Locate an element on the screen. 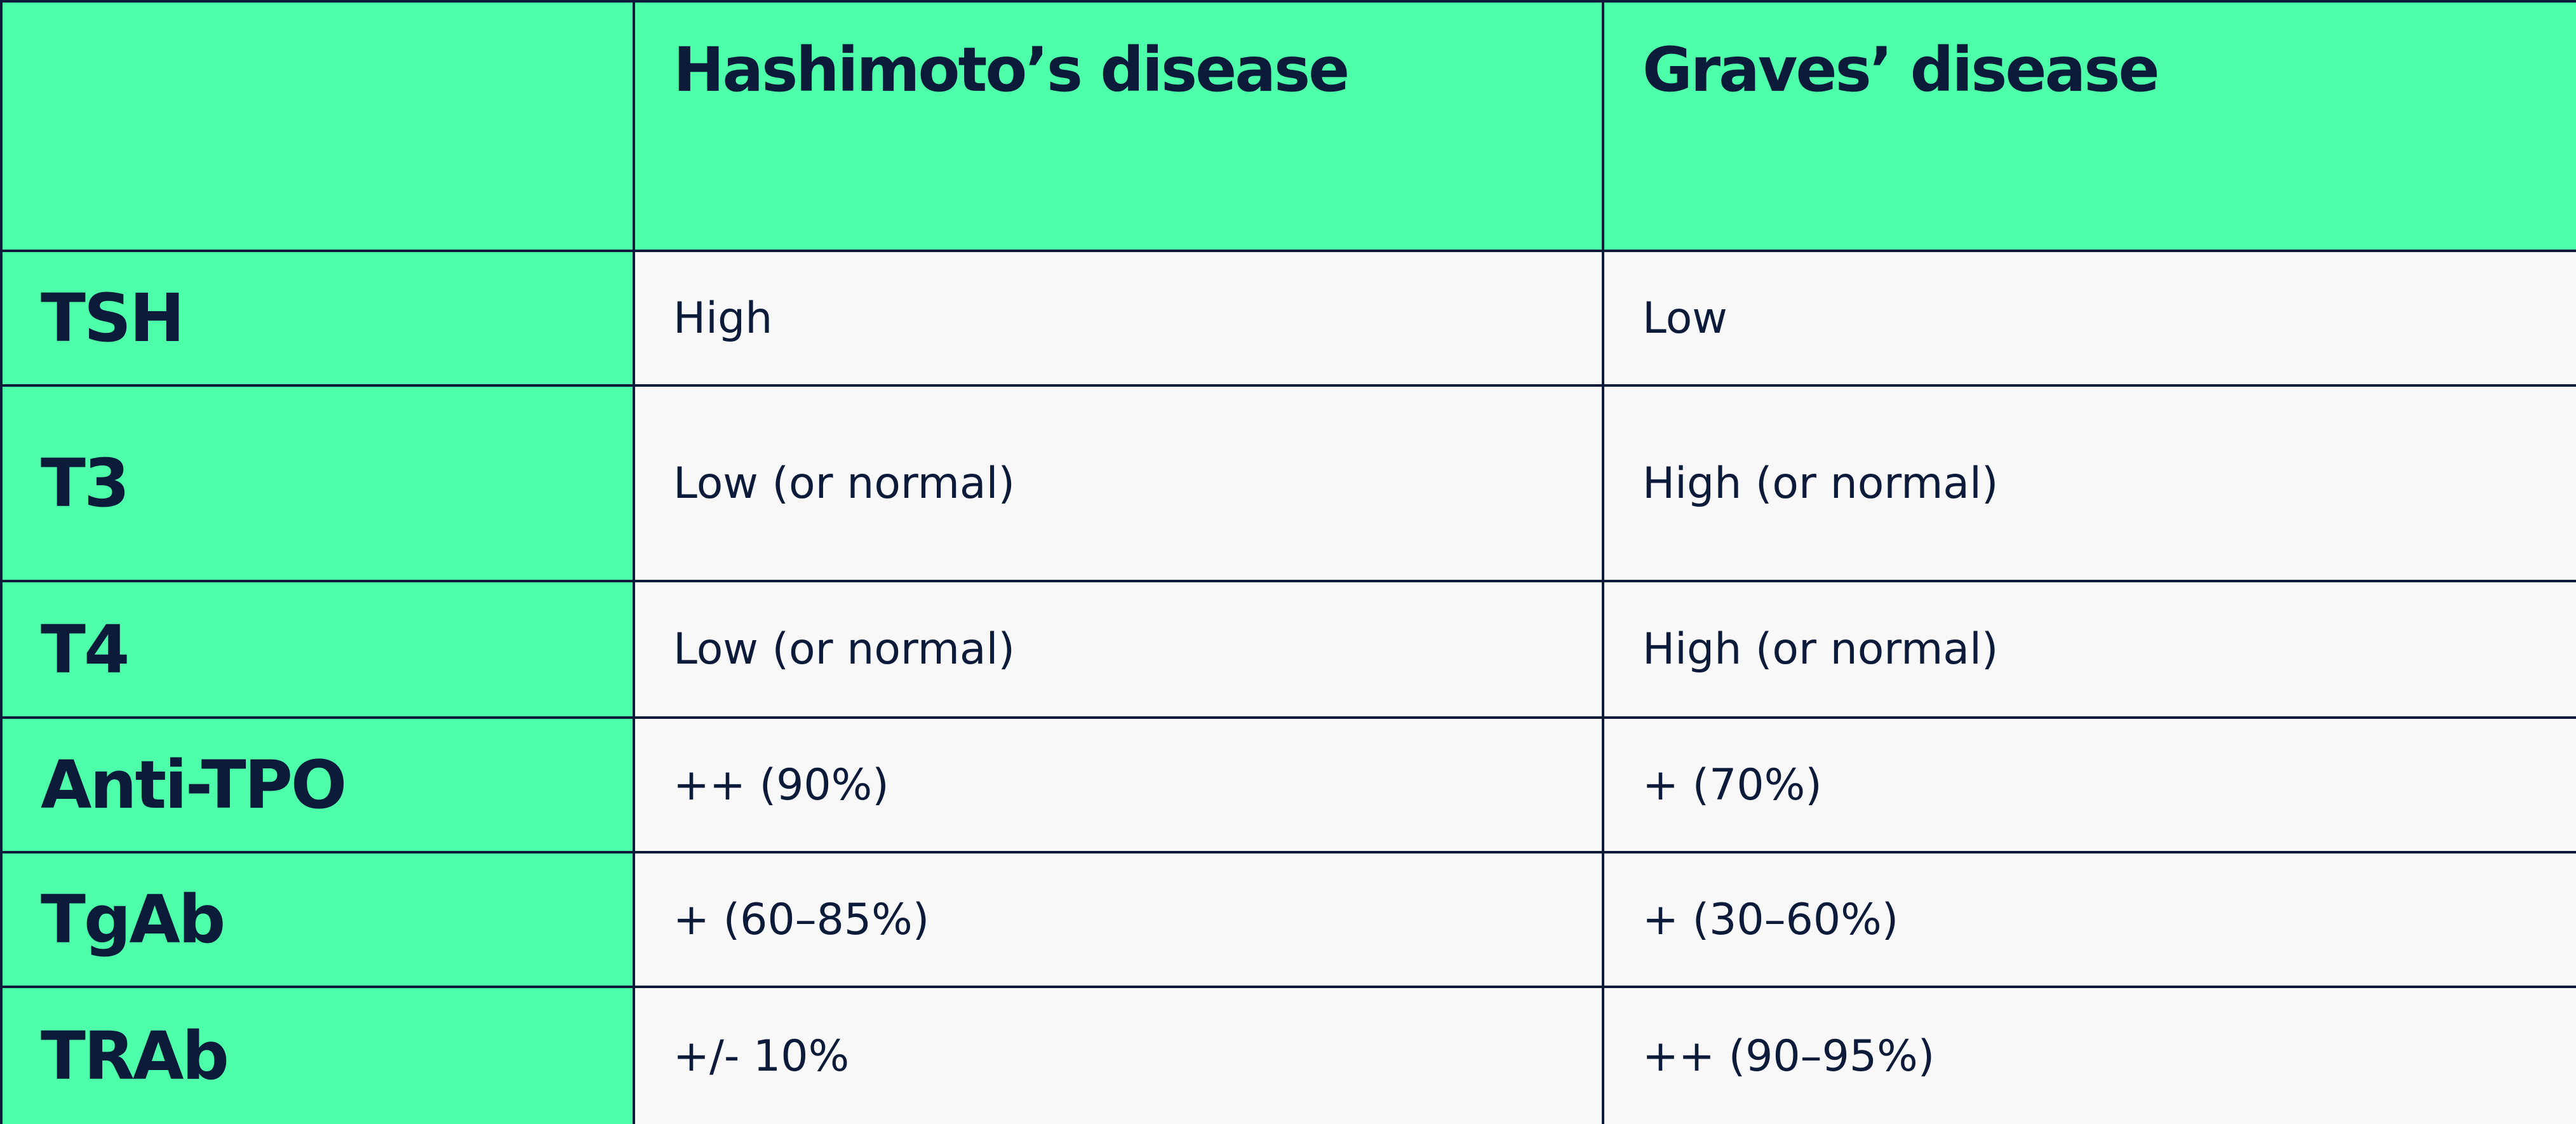 The height and width of the screenshot is (1124, 2576). cell: High is located at coordinates (1118, 319).